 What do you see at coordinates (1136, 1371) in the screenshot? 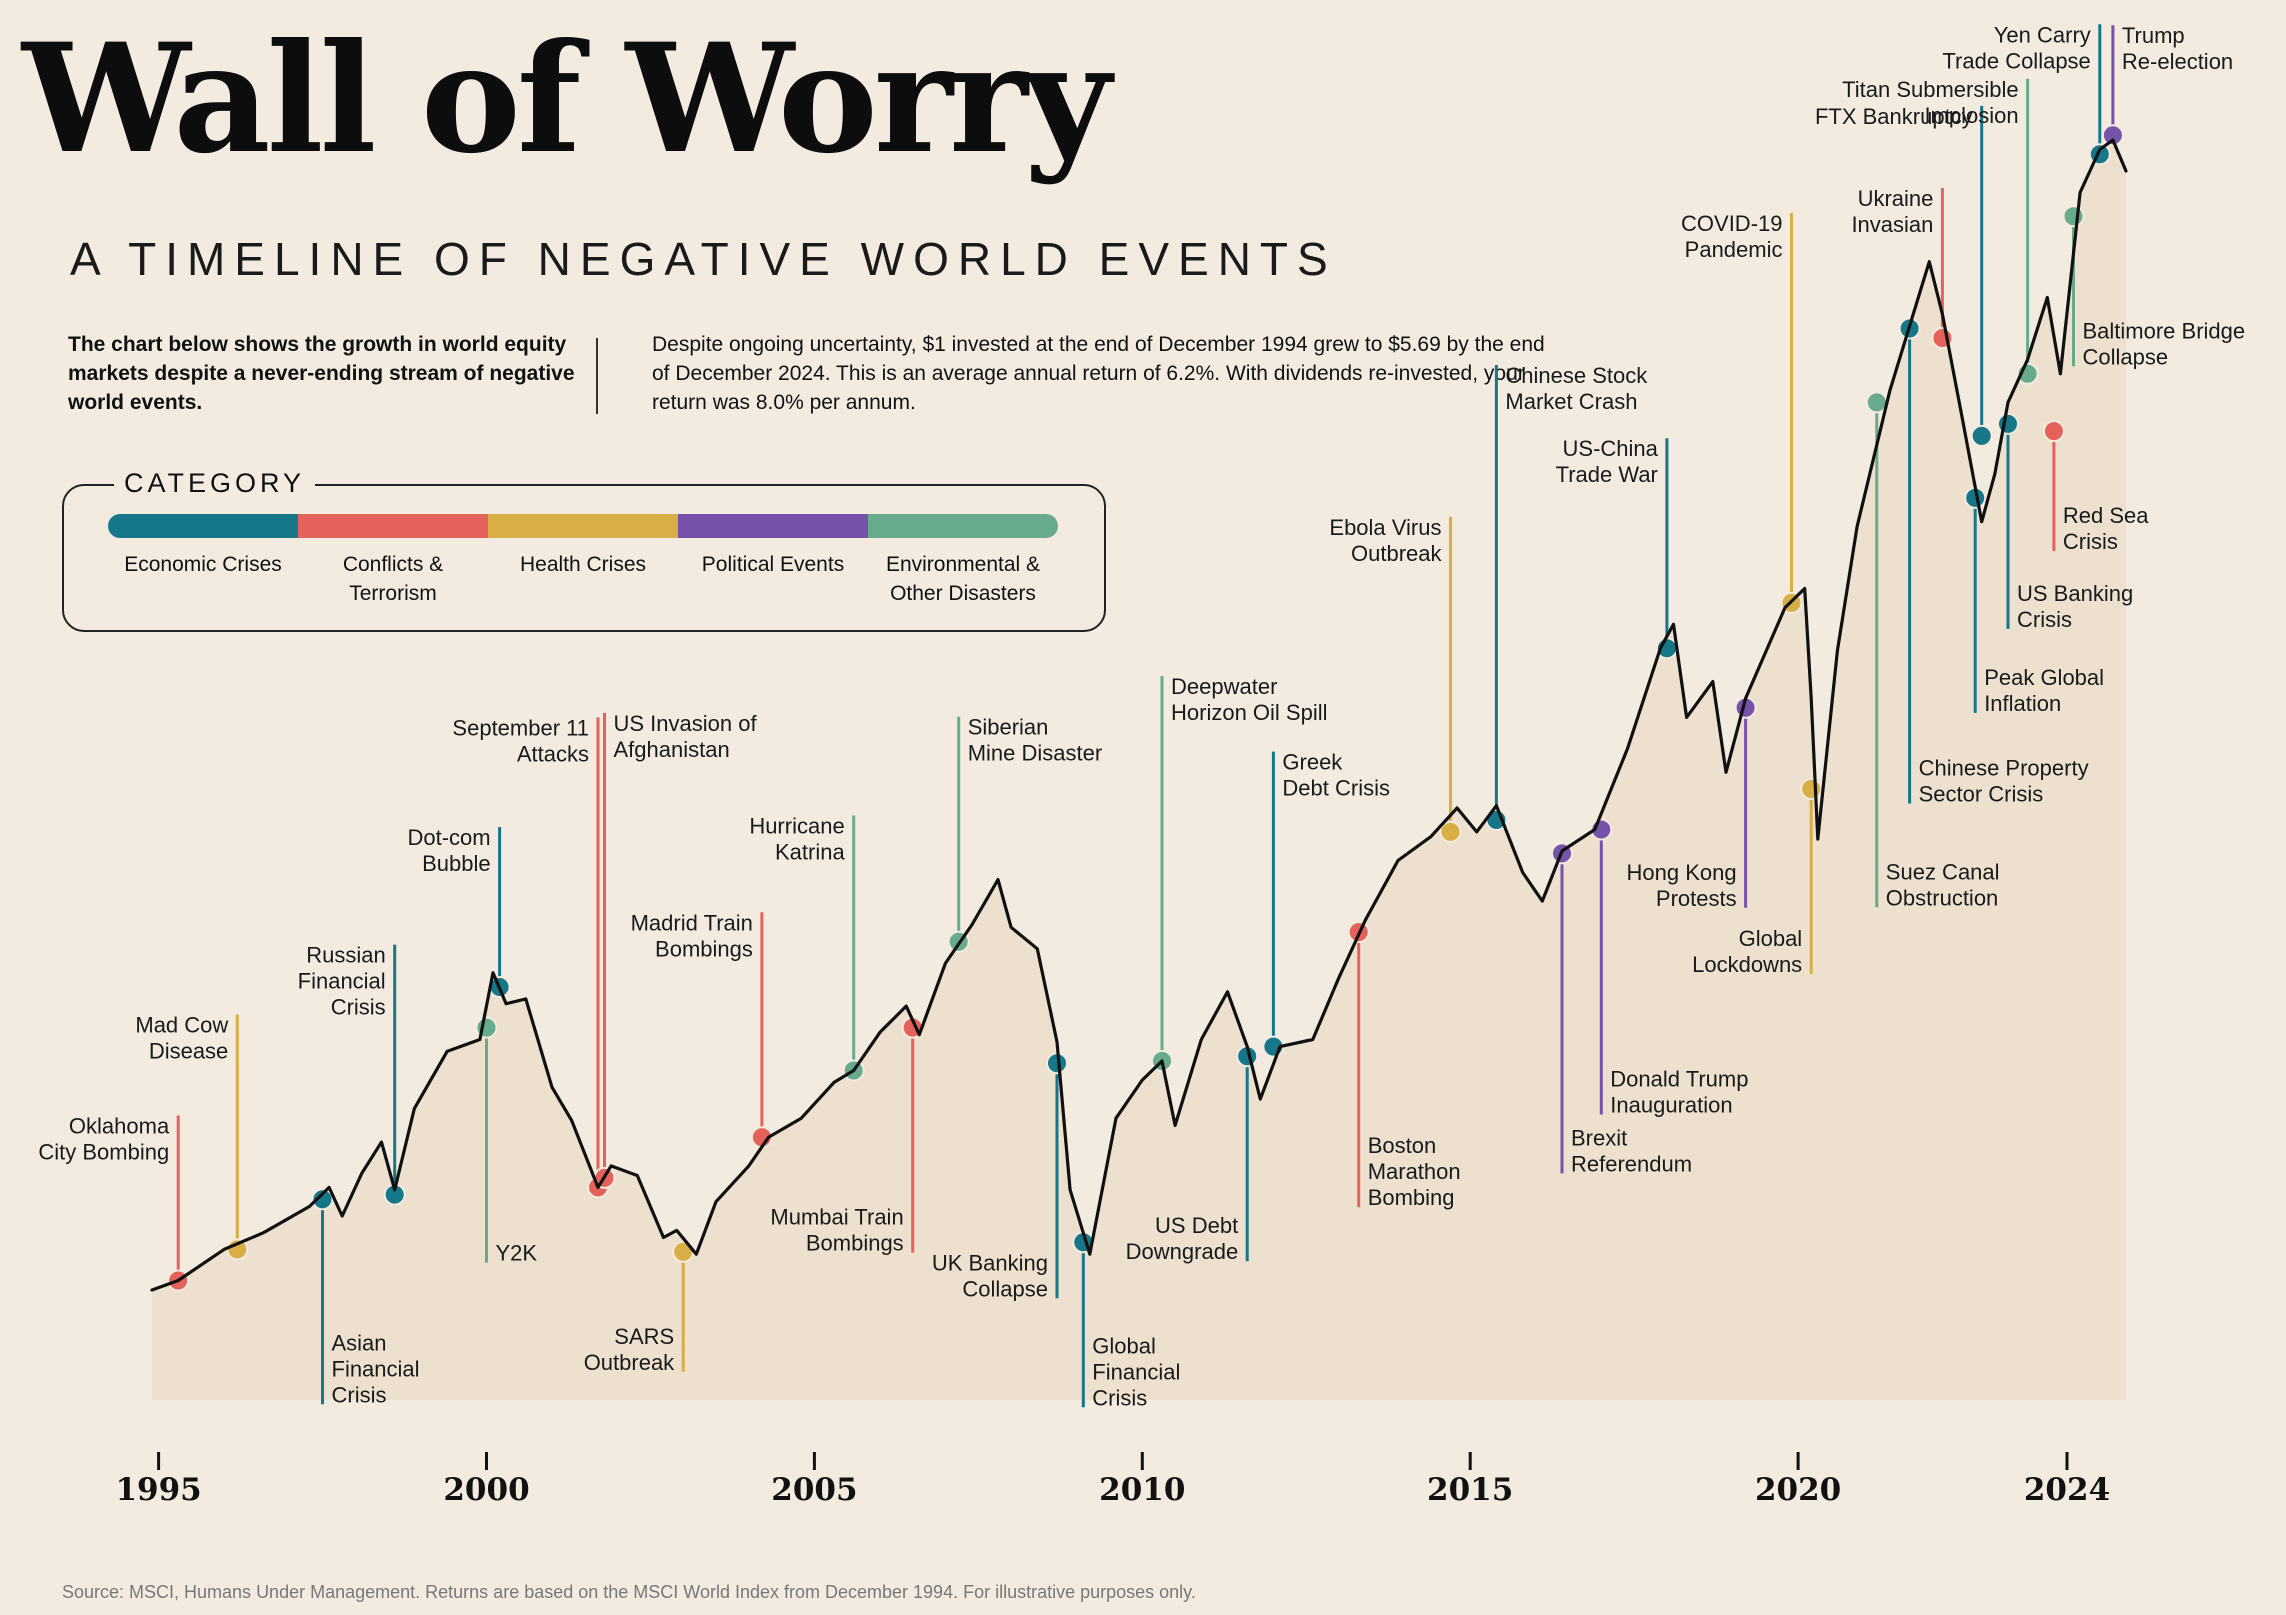
I see `event-label: Global Financial Crisis` at bounding box center [1136, 1371].